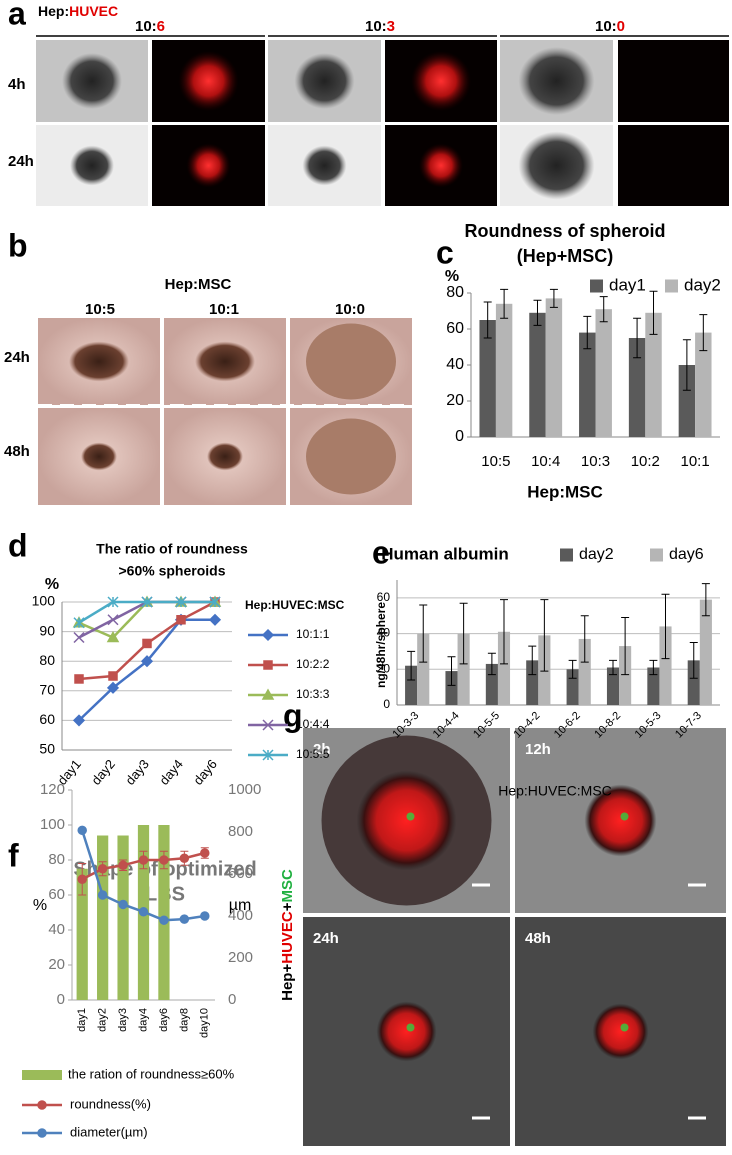 This screenshot has width=732, height=1155. Describe the element at coordinates (240, 905) in the screenshot. I see `y2-unit: µm` at that location.